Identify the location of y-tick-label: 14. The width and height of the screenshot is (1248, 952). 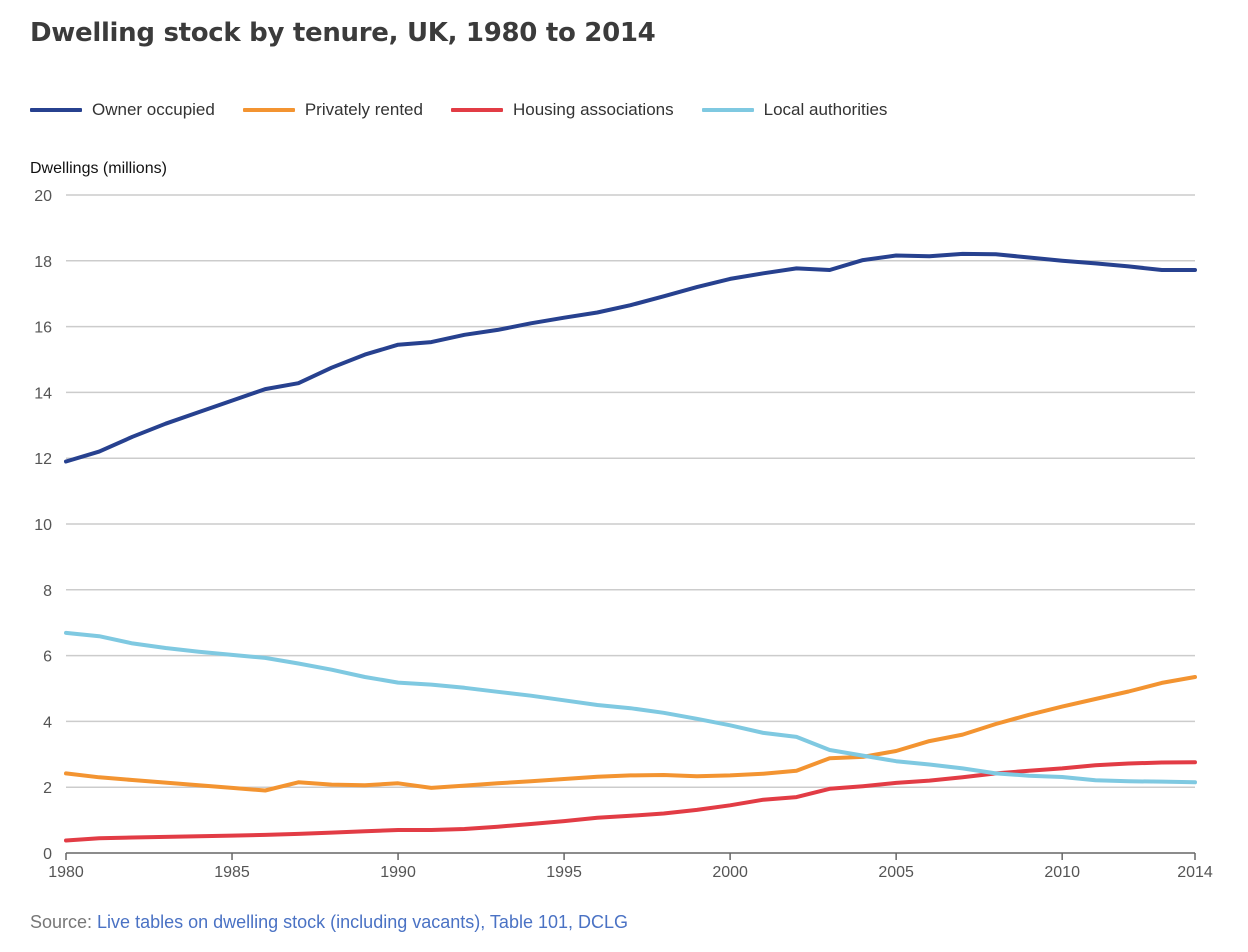
(43, 393).